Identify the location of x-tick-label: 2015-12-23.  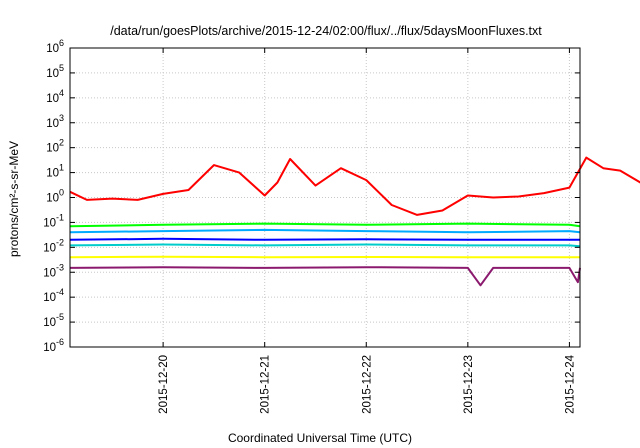
(469, 384).